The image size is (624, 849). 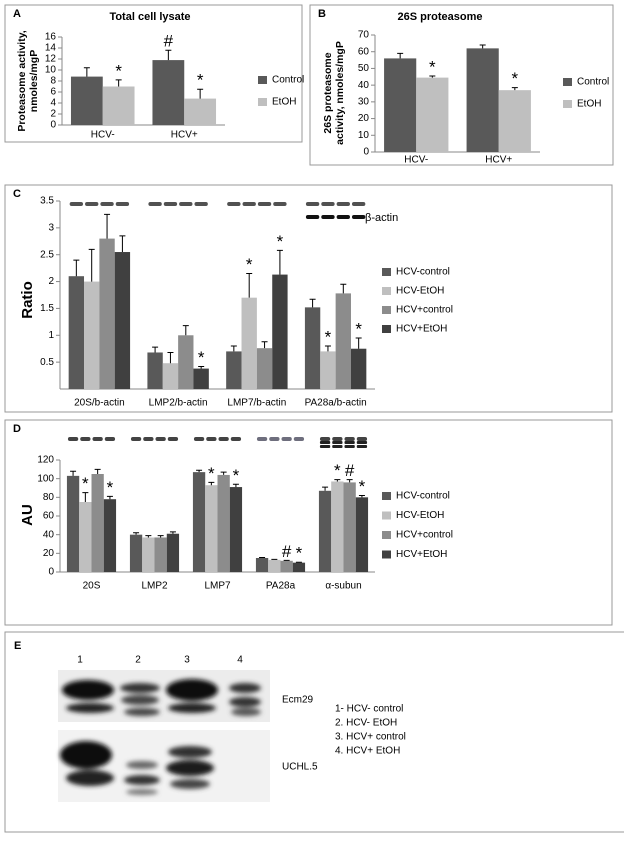 I want to click on y-tick-label: 6, so click(x=53, y=92).